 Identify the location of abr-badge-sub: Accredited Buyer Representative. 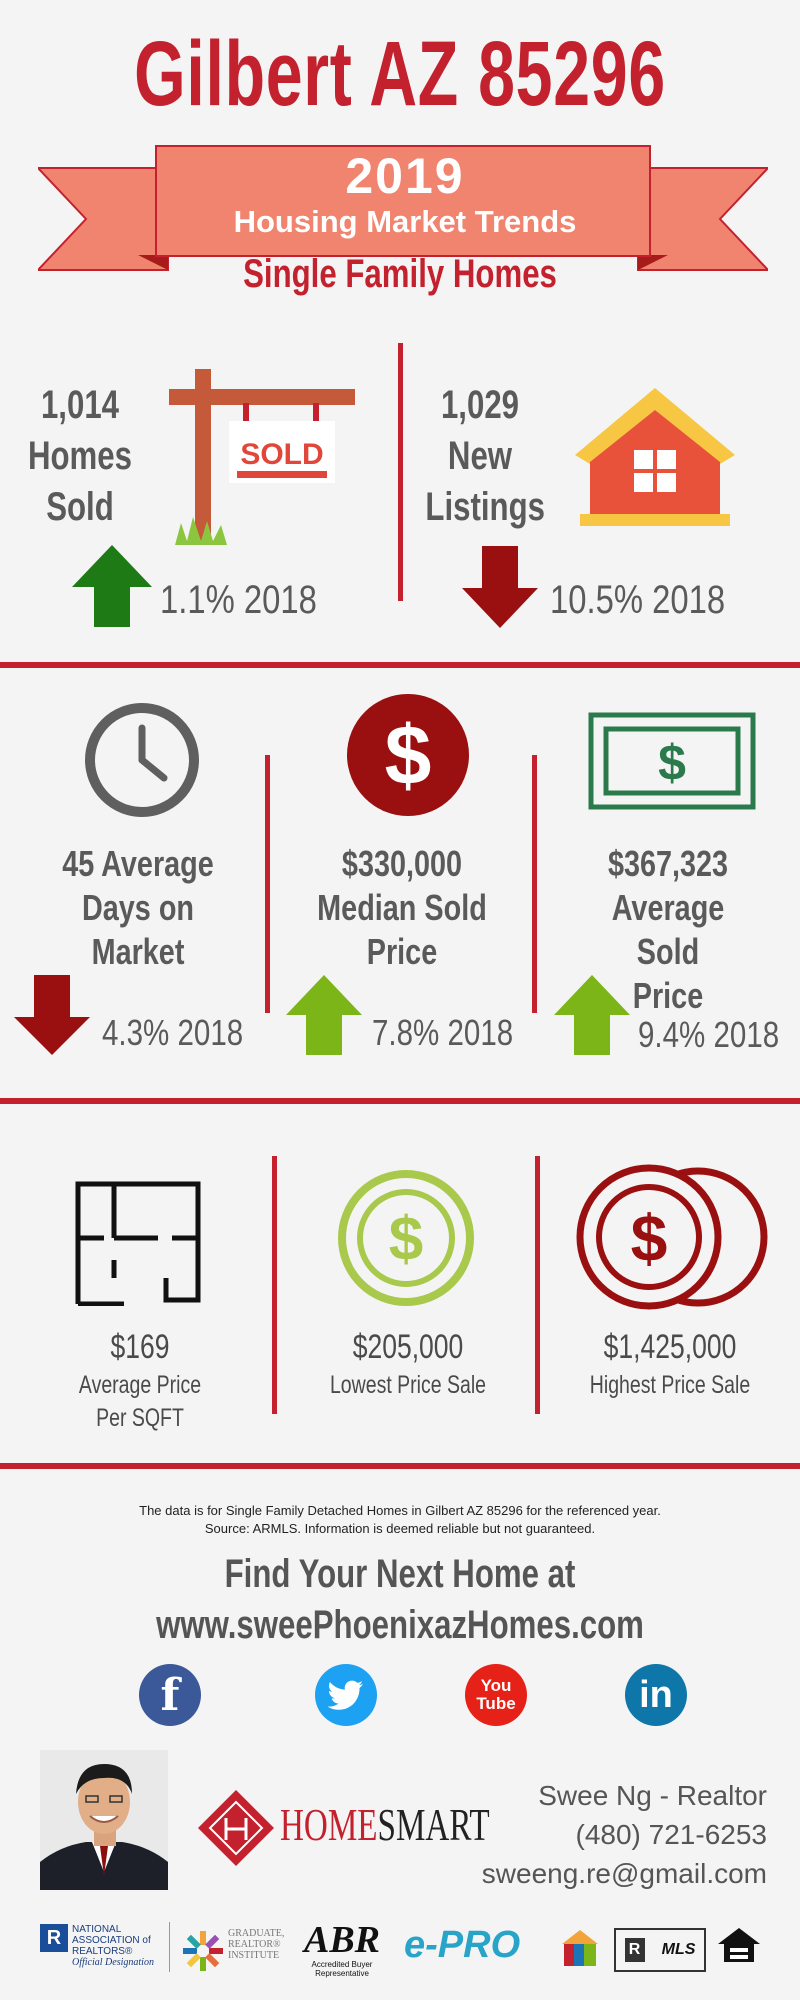
(342, 1969).